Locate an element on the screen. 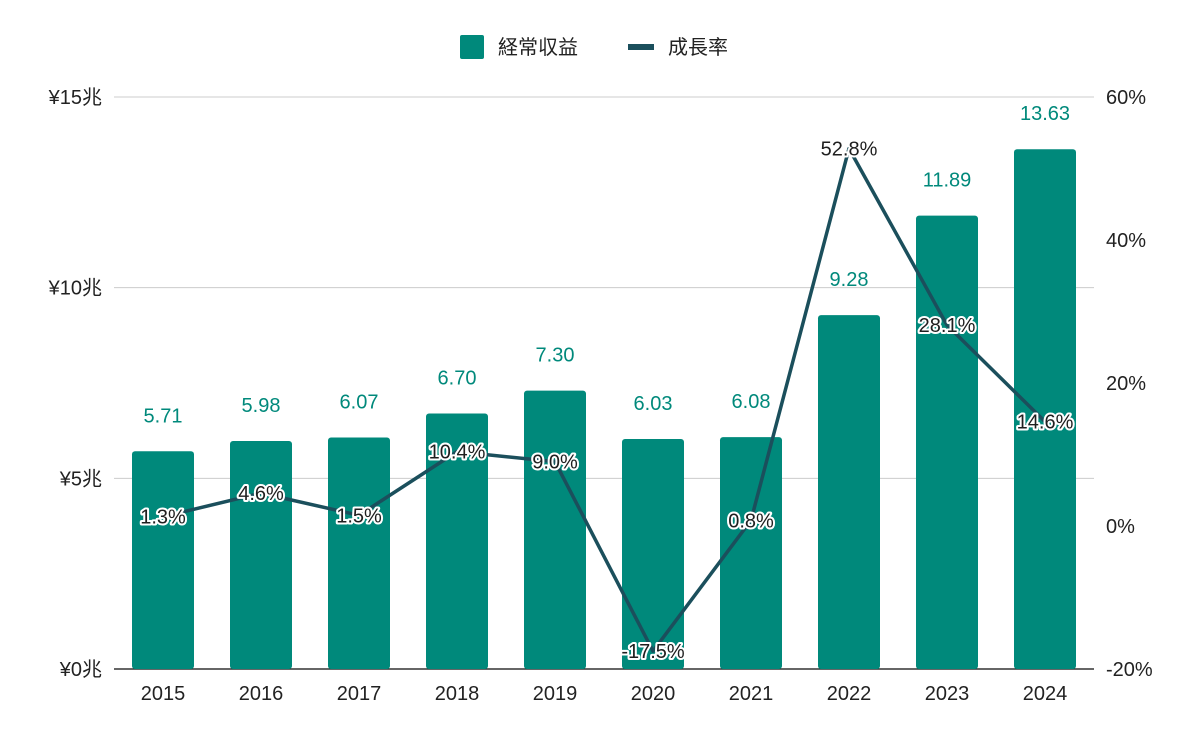 The width and height of the screenshot is (1200, 742). rate-value-label-2020: -17.5% is located at coordinates (653, 652).